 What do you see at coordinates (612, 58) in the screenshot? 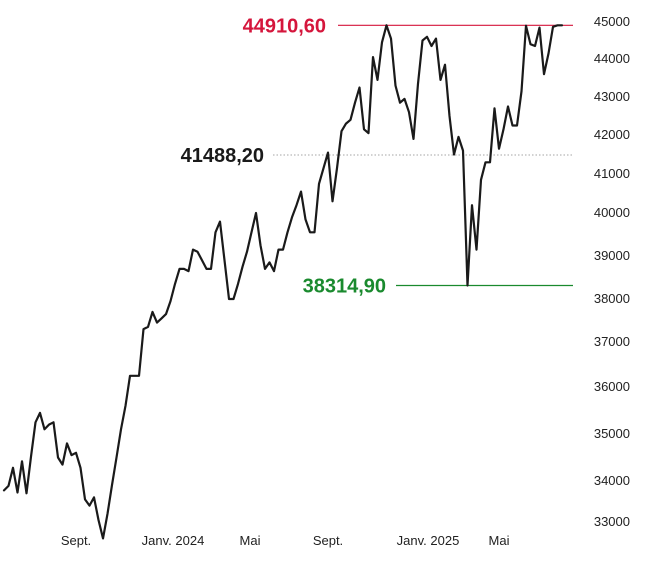
I see `y-tick-label: 44000` at bounding box center [612, 58].